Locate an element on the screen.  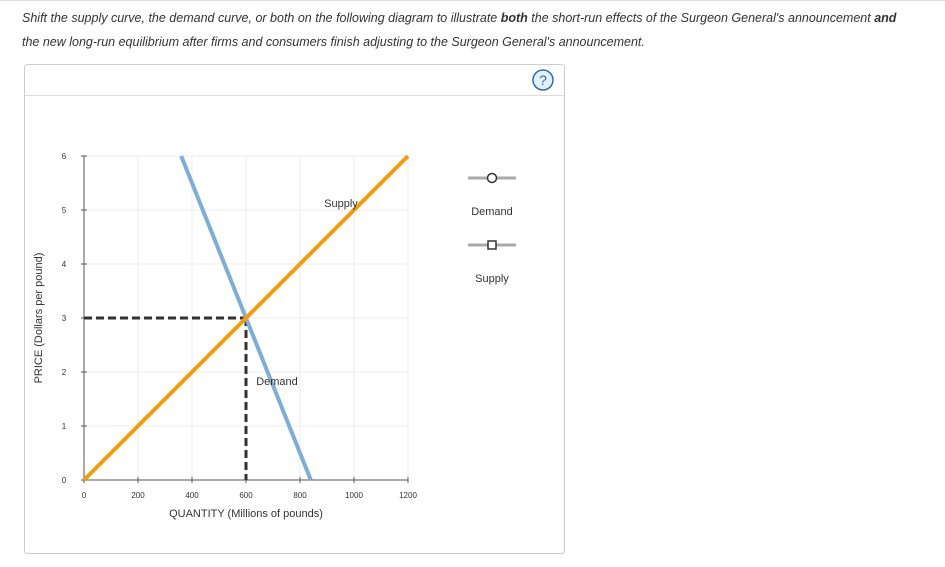
emphasis: both is located at coordinates (514, 18).